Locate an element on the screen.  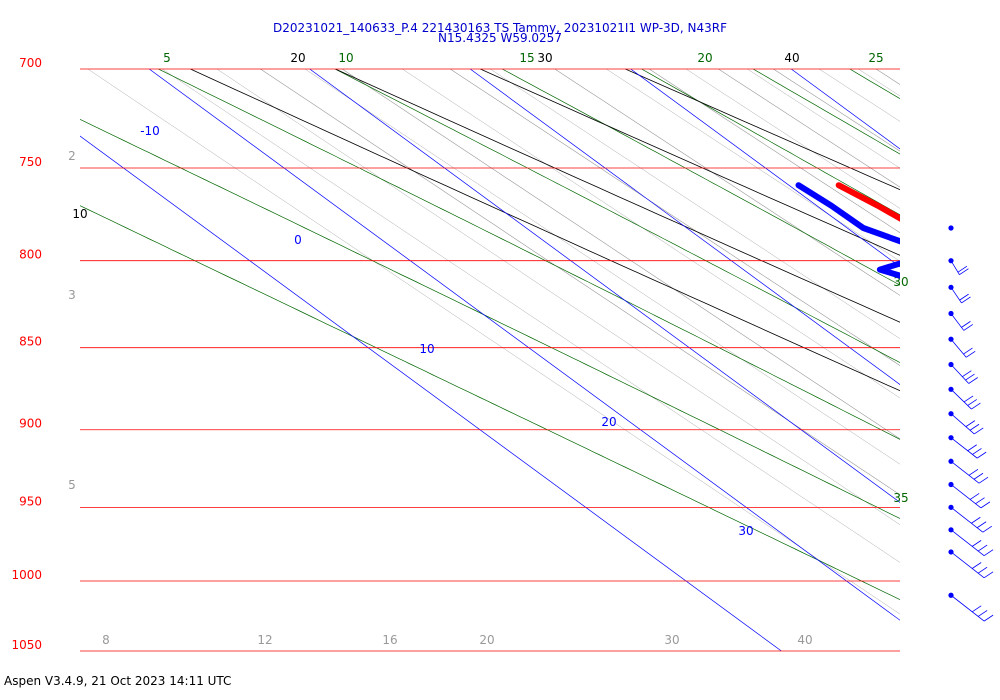
isotherm-label: 10 is located at coordinates (426, 349).